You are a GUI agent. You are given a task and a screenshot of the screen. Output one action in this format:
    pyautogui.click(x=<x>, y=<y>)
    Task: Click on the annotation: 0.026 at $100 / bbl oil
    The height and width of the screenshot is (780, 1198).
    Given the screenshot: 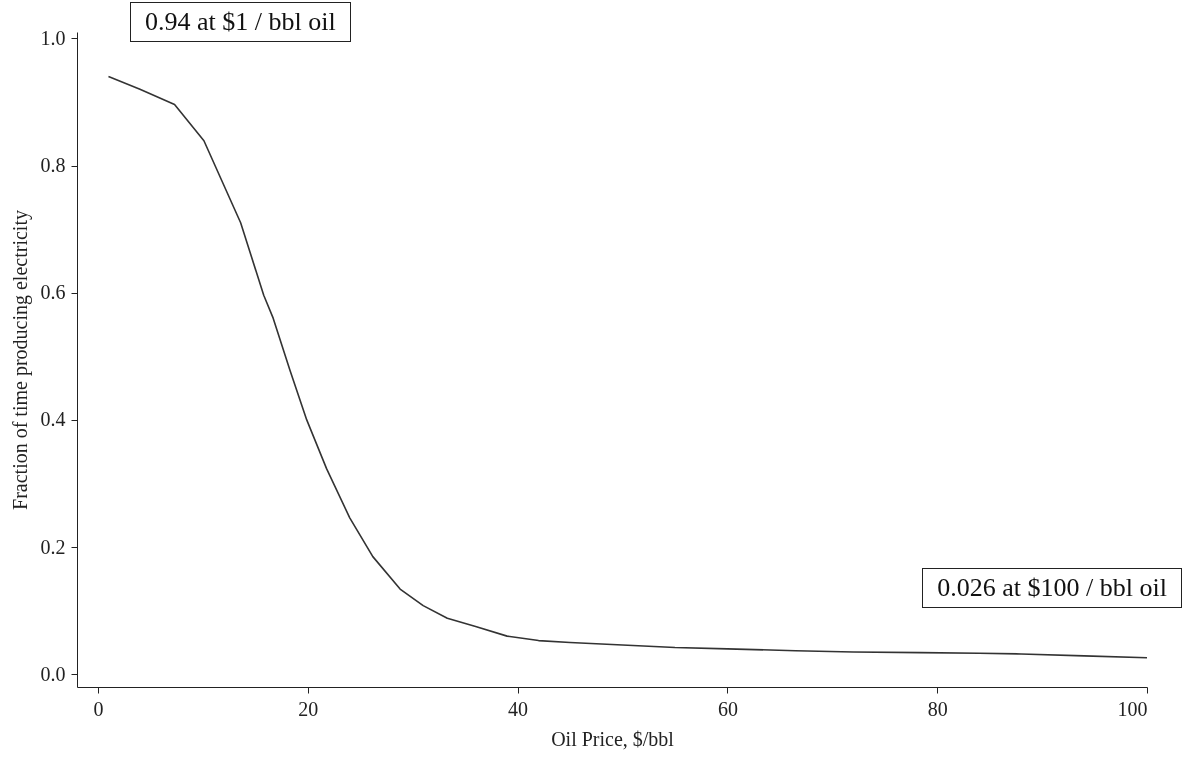 What is the action you would take?
    pyautogui.click(x=1052, y=588)
    